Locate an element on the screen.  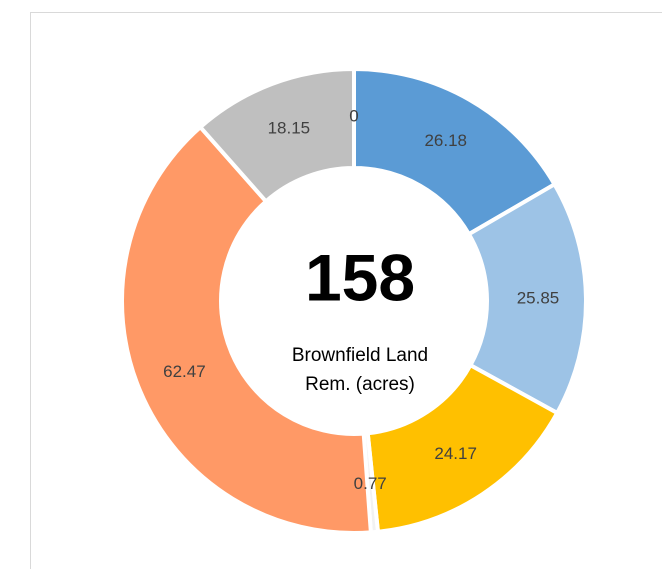
center-label: Brownfield Land is located at coordinates (360, 355).